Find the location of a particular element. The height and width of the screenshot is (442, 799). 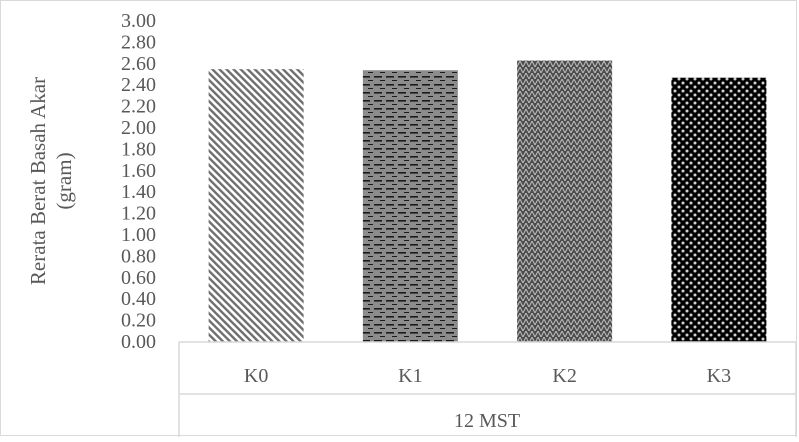

y-axis-title-line1: Rerata Berat Basah Akar is located at coordinates (38, 181).